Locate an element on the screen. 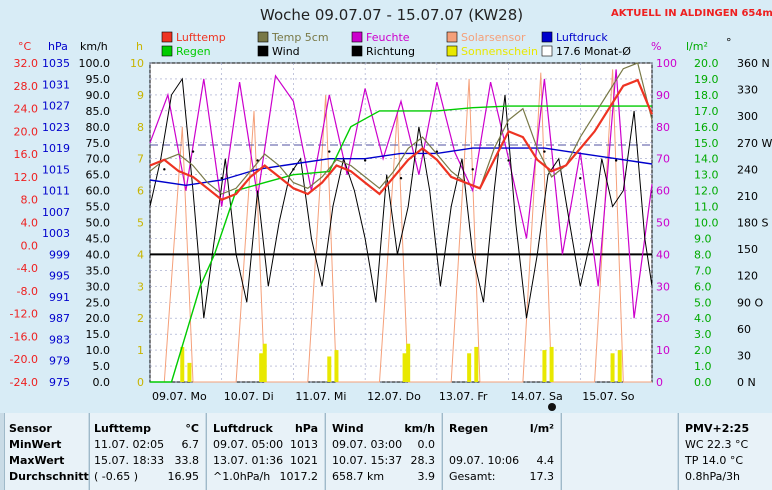 The image size is (772, 490). luftdruck-max-val: 1021 is located at coordinates (304, 460).